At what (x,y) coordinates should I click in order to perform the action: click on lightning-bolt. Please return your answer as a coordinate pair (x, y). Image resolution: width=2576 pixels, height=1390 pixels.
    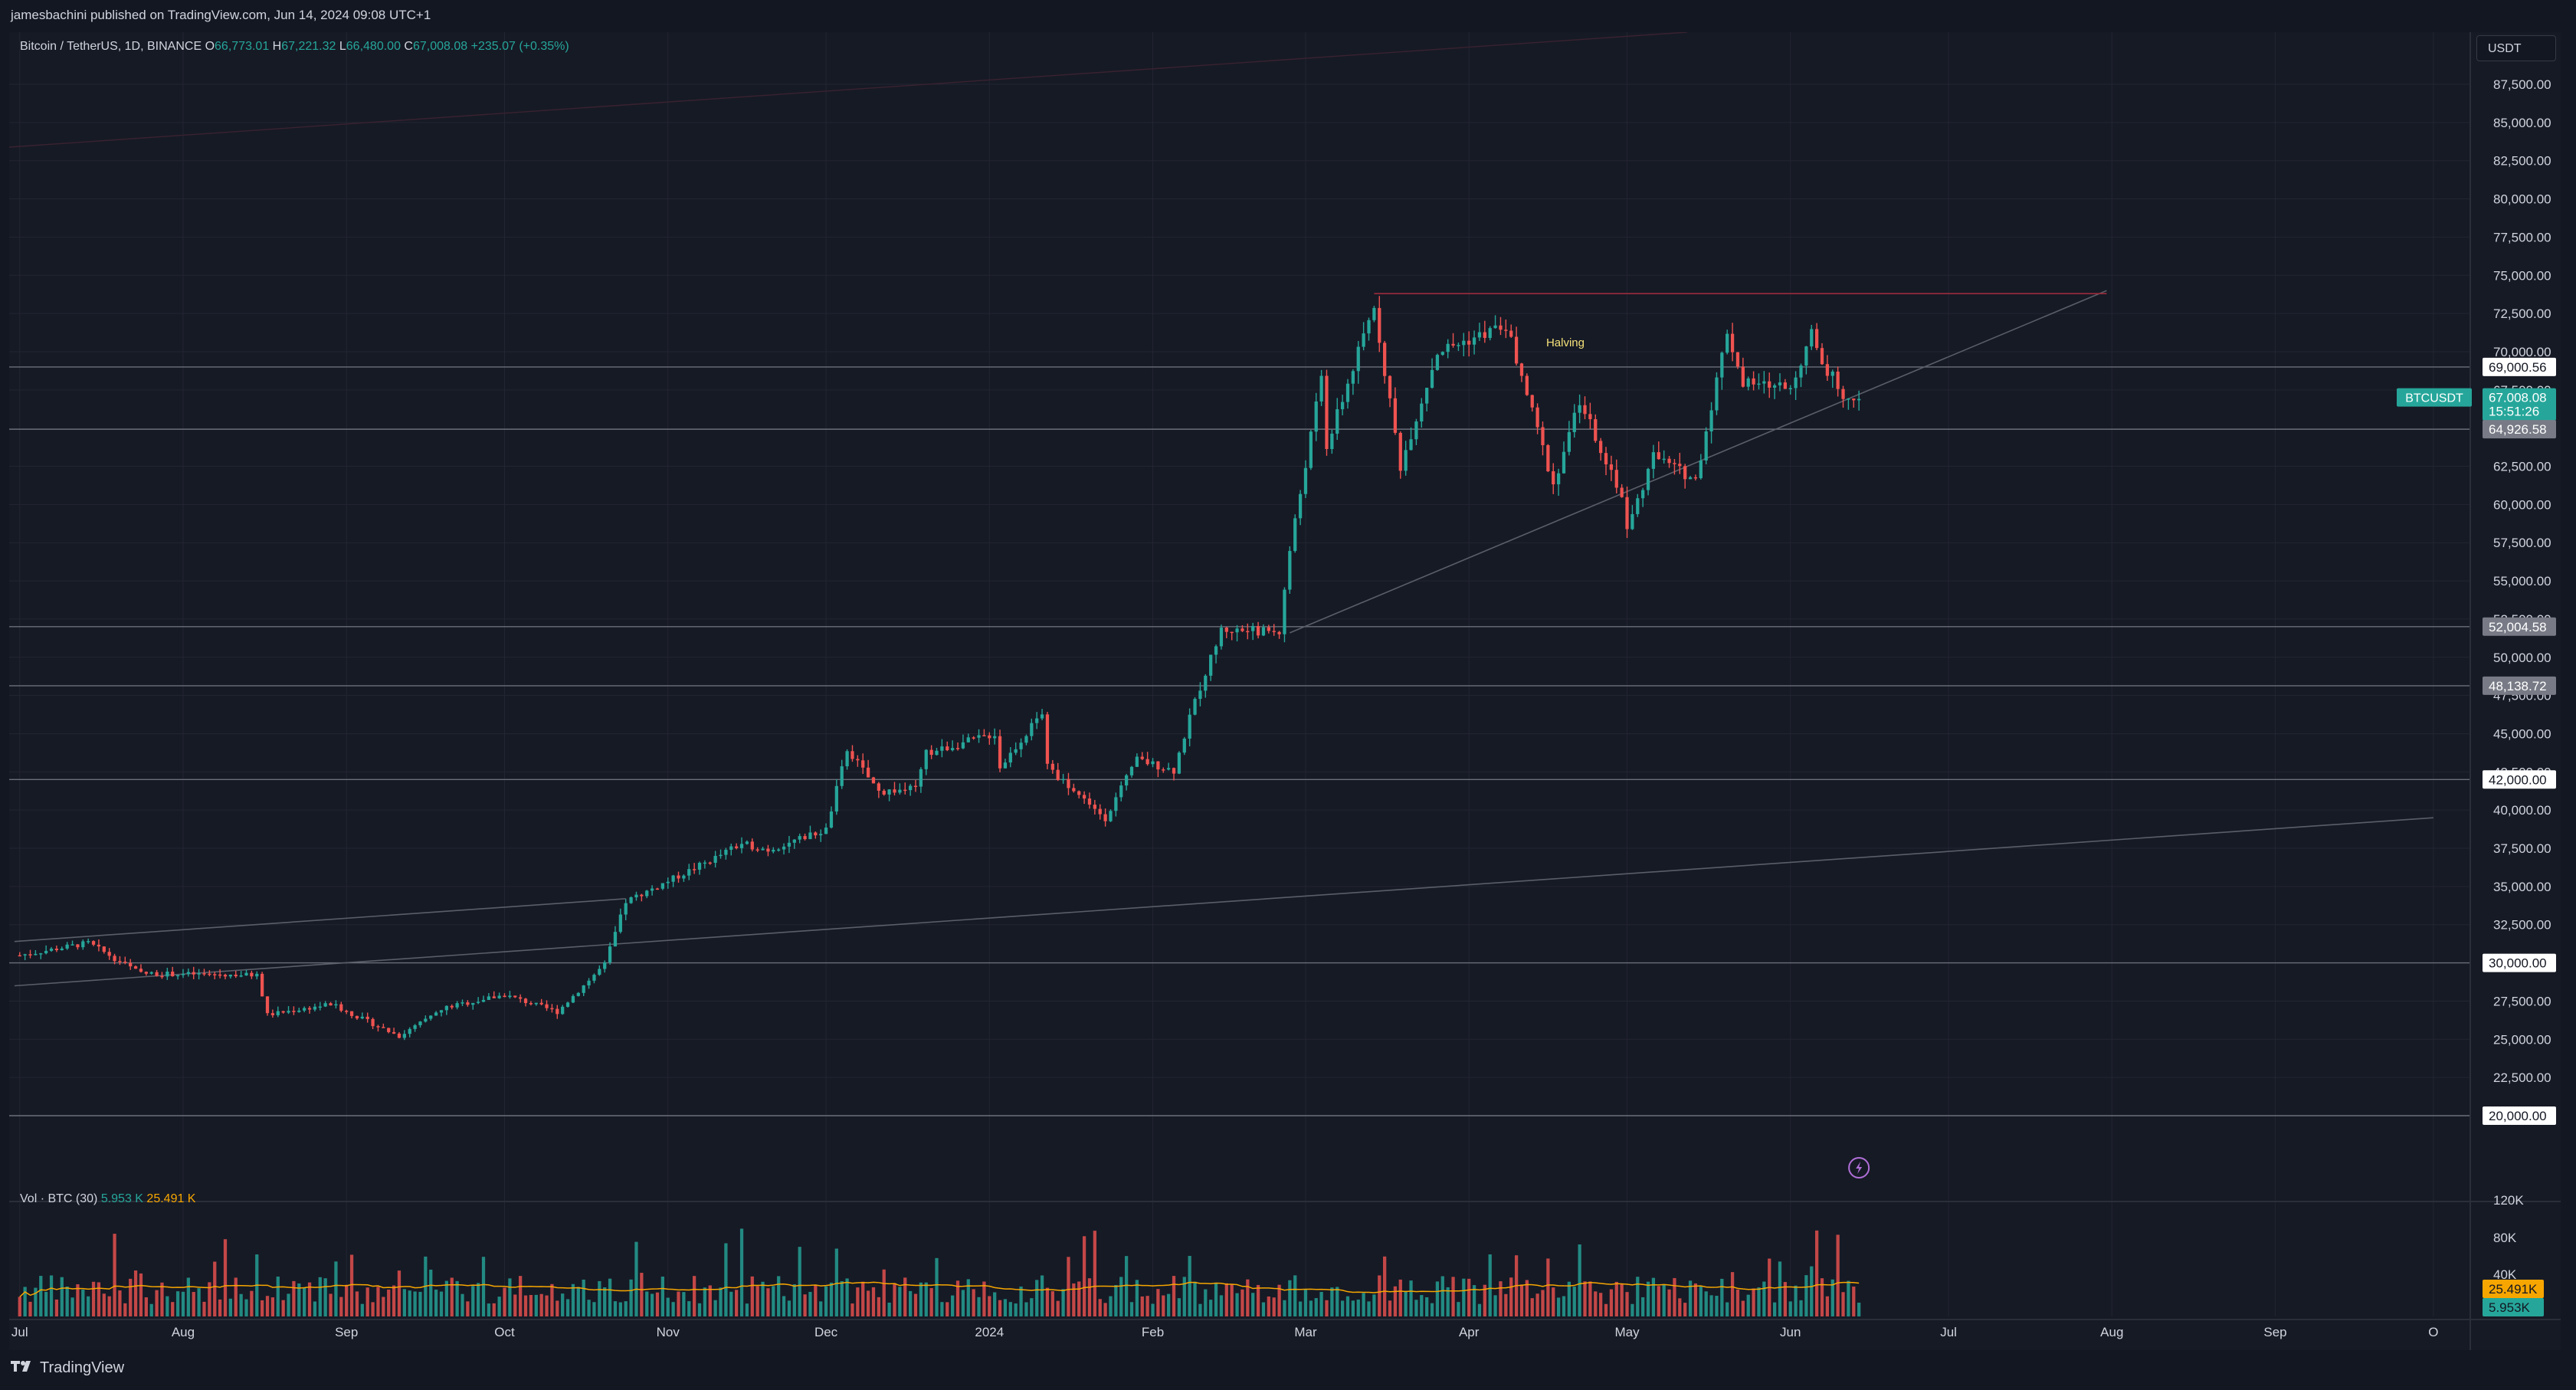
    Looking at the image, I should click on (1860, 1168).